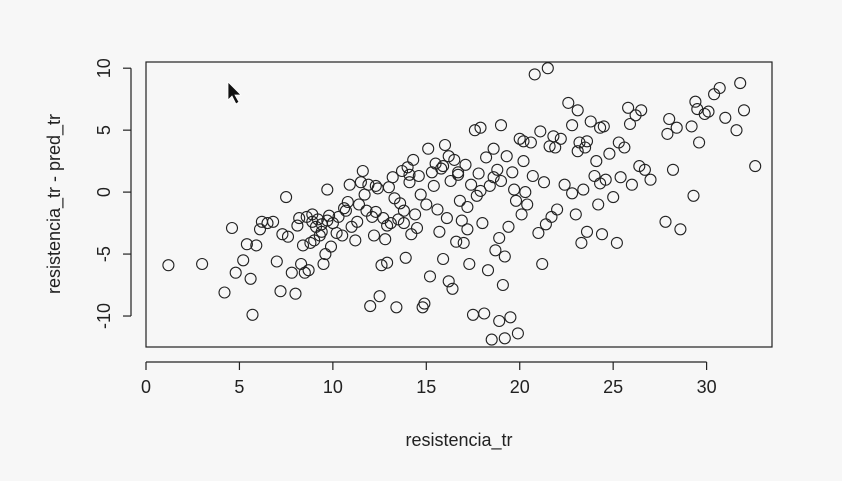 The image size is (842, 481). I want to click on x-tick-label: 10, so click(333, 387).